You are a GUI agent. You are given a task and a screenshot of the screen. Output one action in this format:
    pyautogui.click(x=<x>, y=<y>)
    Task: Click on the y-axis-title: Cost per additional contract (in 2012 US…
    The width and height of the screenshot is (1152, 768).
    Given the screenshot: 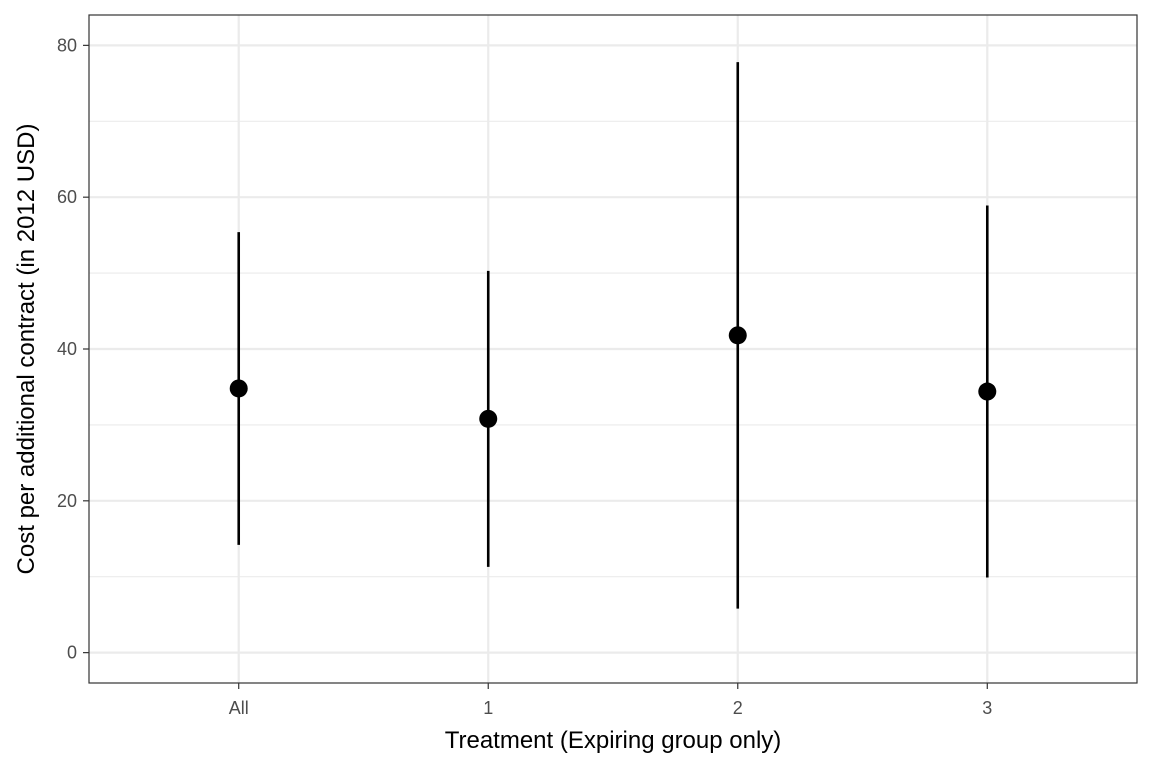 What is the action you would take?
    pyautogui.click(x=26, y=349)
    